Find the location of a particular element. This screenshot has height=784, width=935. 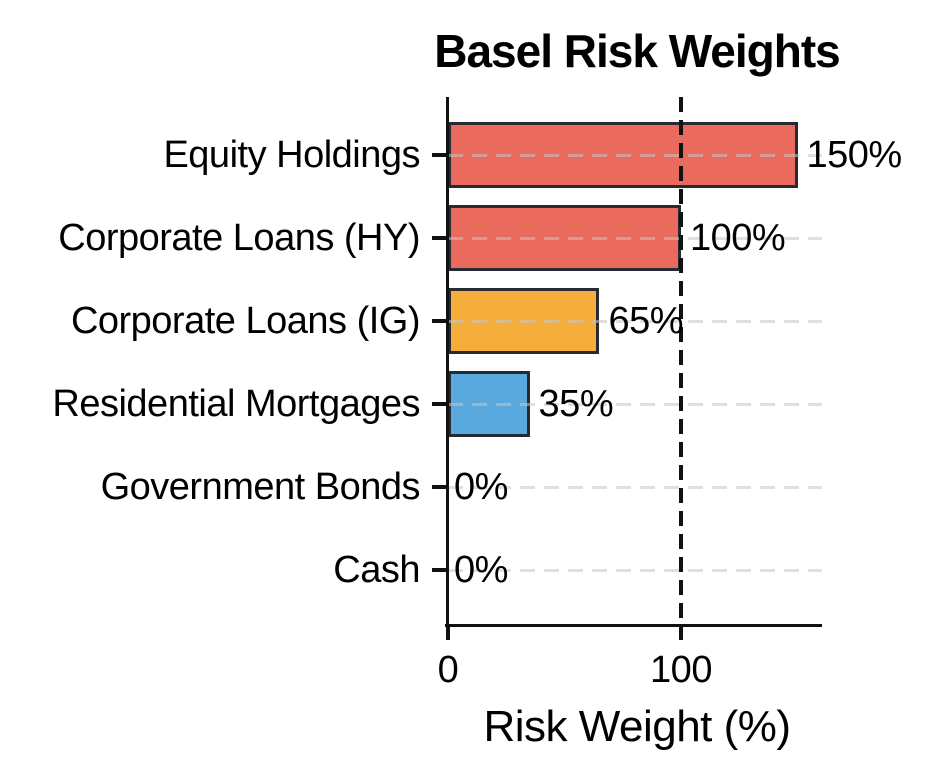

x-axis-line is located at coordinates (633, 625).